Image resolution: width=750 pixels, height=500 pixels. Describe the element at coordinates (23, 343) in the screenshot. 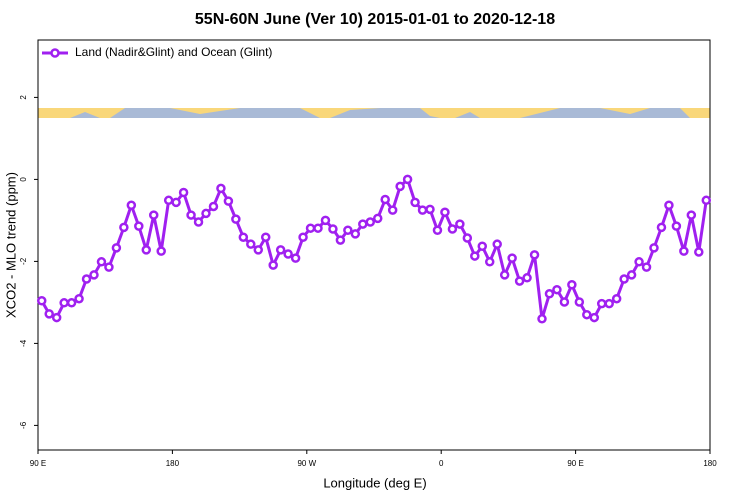

I see `y-tick-label: -4` at that location.